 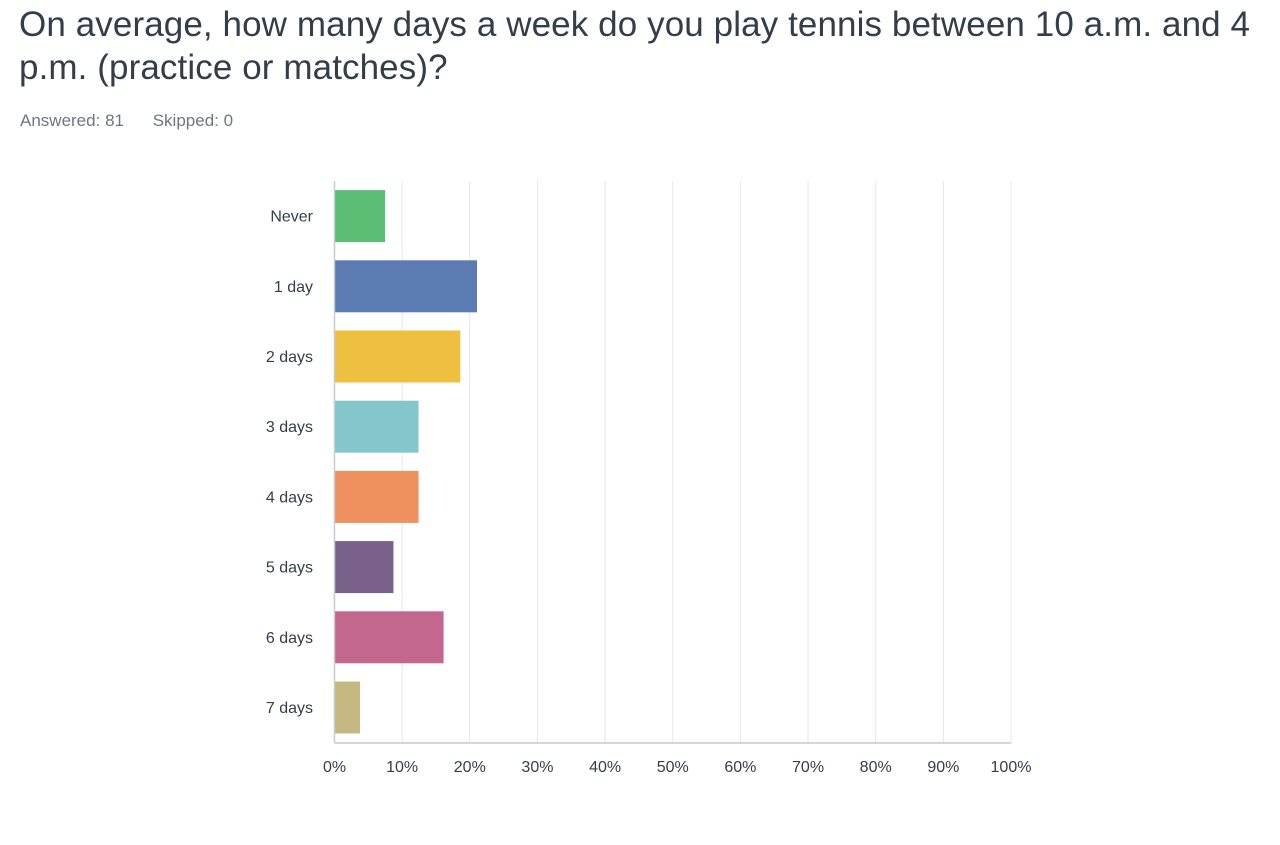 What do you see at coordinates (289, 357) in the screenshot?
I see `category-label-2-days: 2 days` at bounding box center [289, 357].